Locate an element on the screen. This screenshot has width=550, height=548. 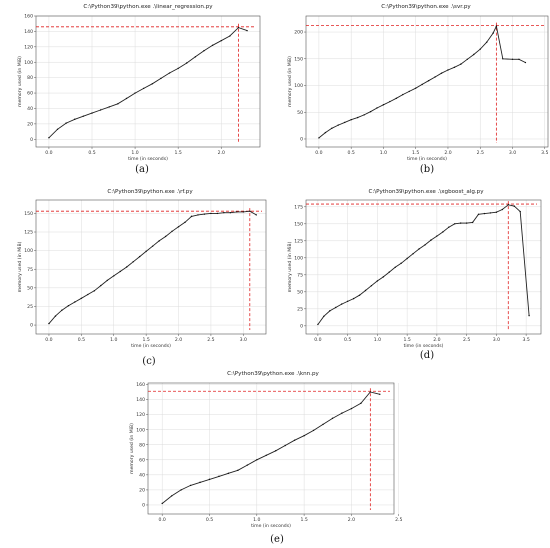
x-axis-label: time (in seconds) is located at coordinates (271, 526).